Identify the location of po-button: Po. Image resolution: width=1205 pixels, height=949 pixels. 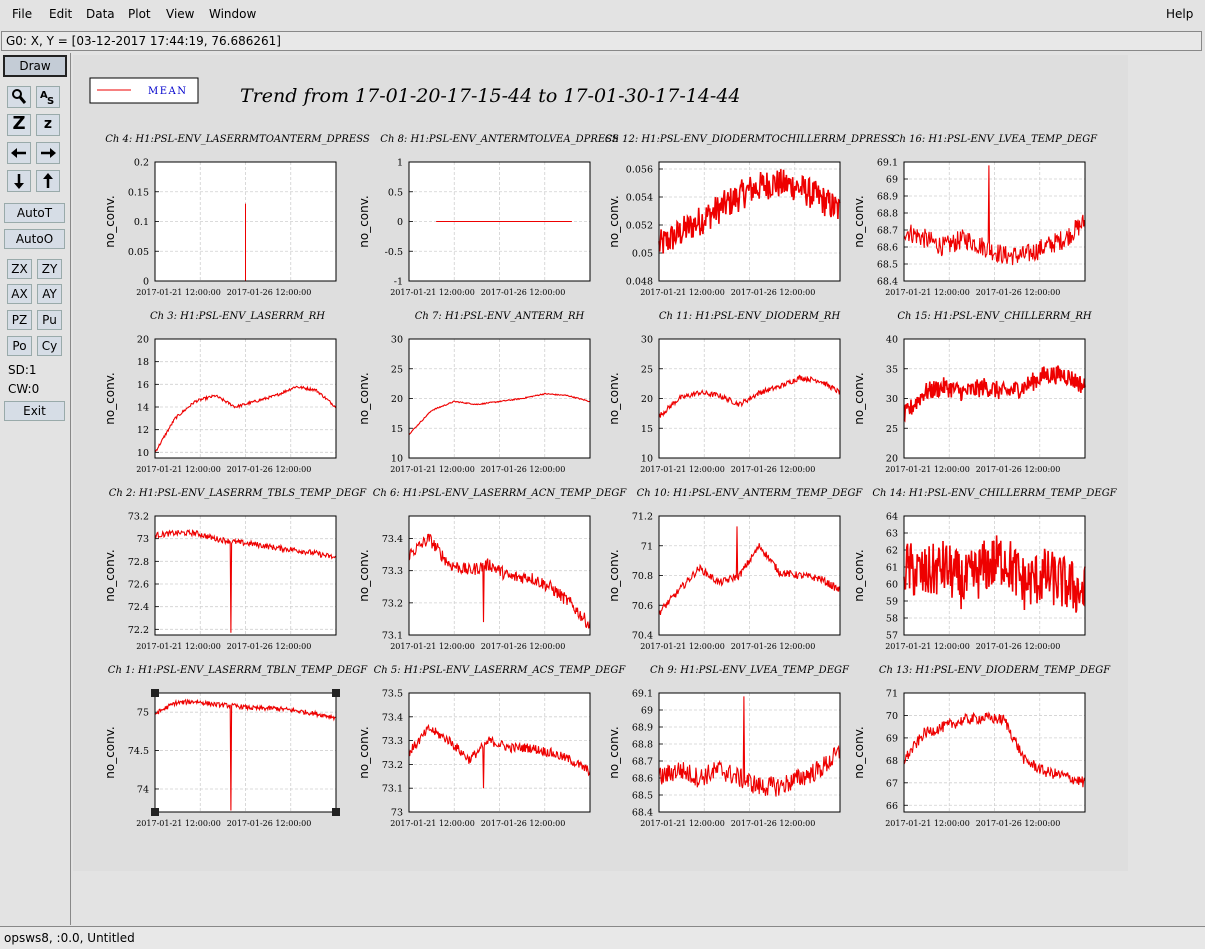
(19, 346).